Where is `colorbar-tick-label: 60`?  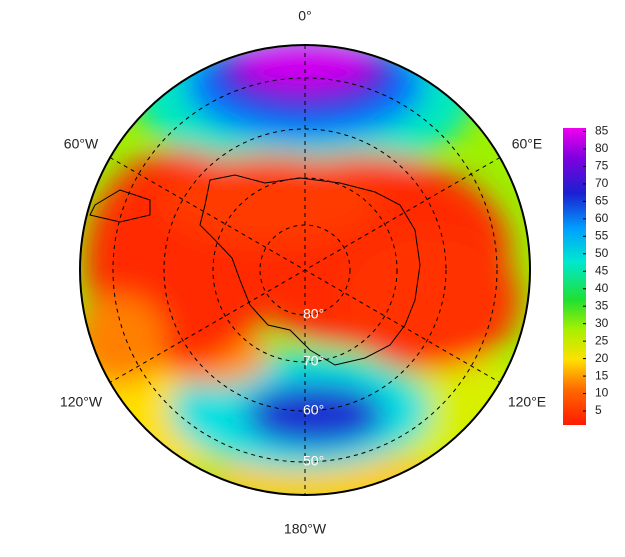 colorbar-tick-label: 60 is located at coordinates (602, 218).